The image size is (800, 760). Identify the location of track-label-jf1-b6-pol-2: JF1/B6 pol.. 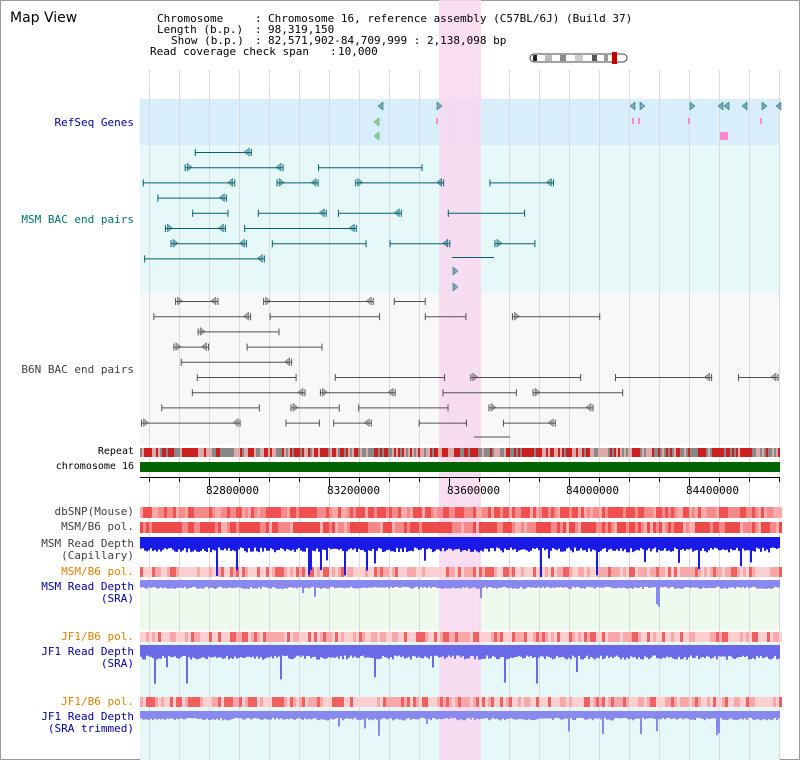
(97, 701).